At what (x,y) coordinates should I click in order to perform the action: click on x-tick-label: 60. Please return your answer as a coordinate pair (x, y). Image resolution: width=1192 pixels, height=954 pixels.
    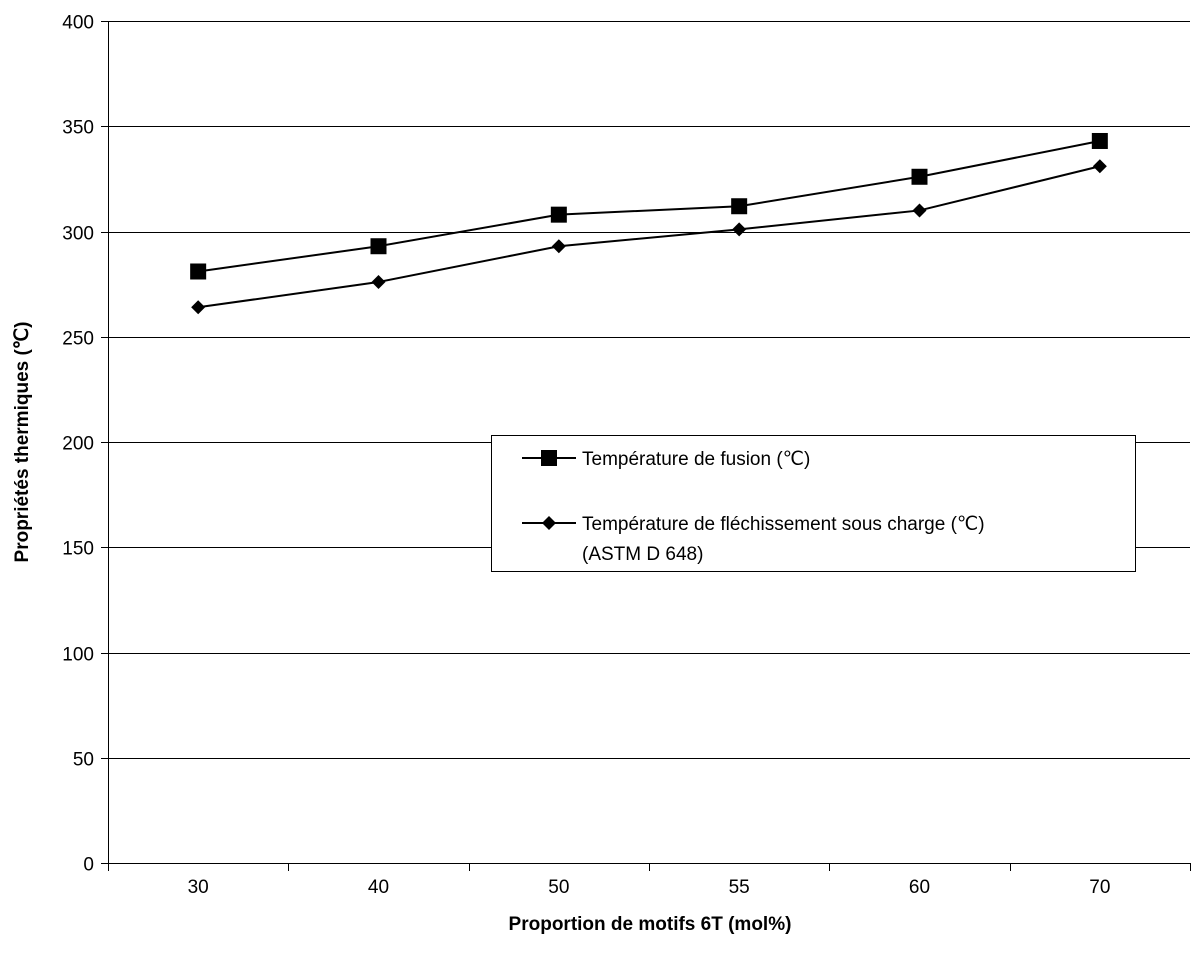
    Looking at the image, I should click on (919, 887).